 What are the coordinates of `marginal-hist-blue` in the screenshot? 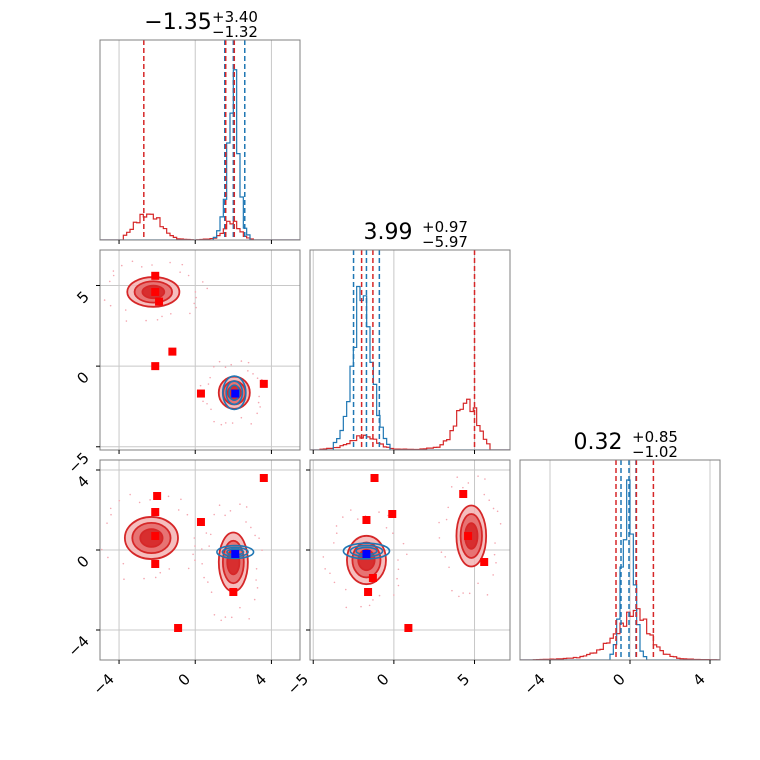 It's located at (410, 367).